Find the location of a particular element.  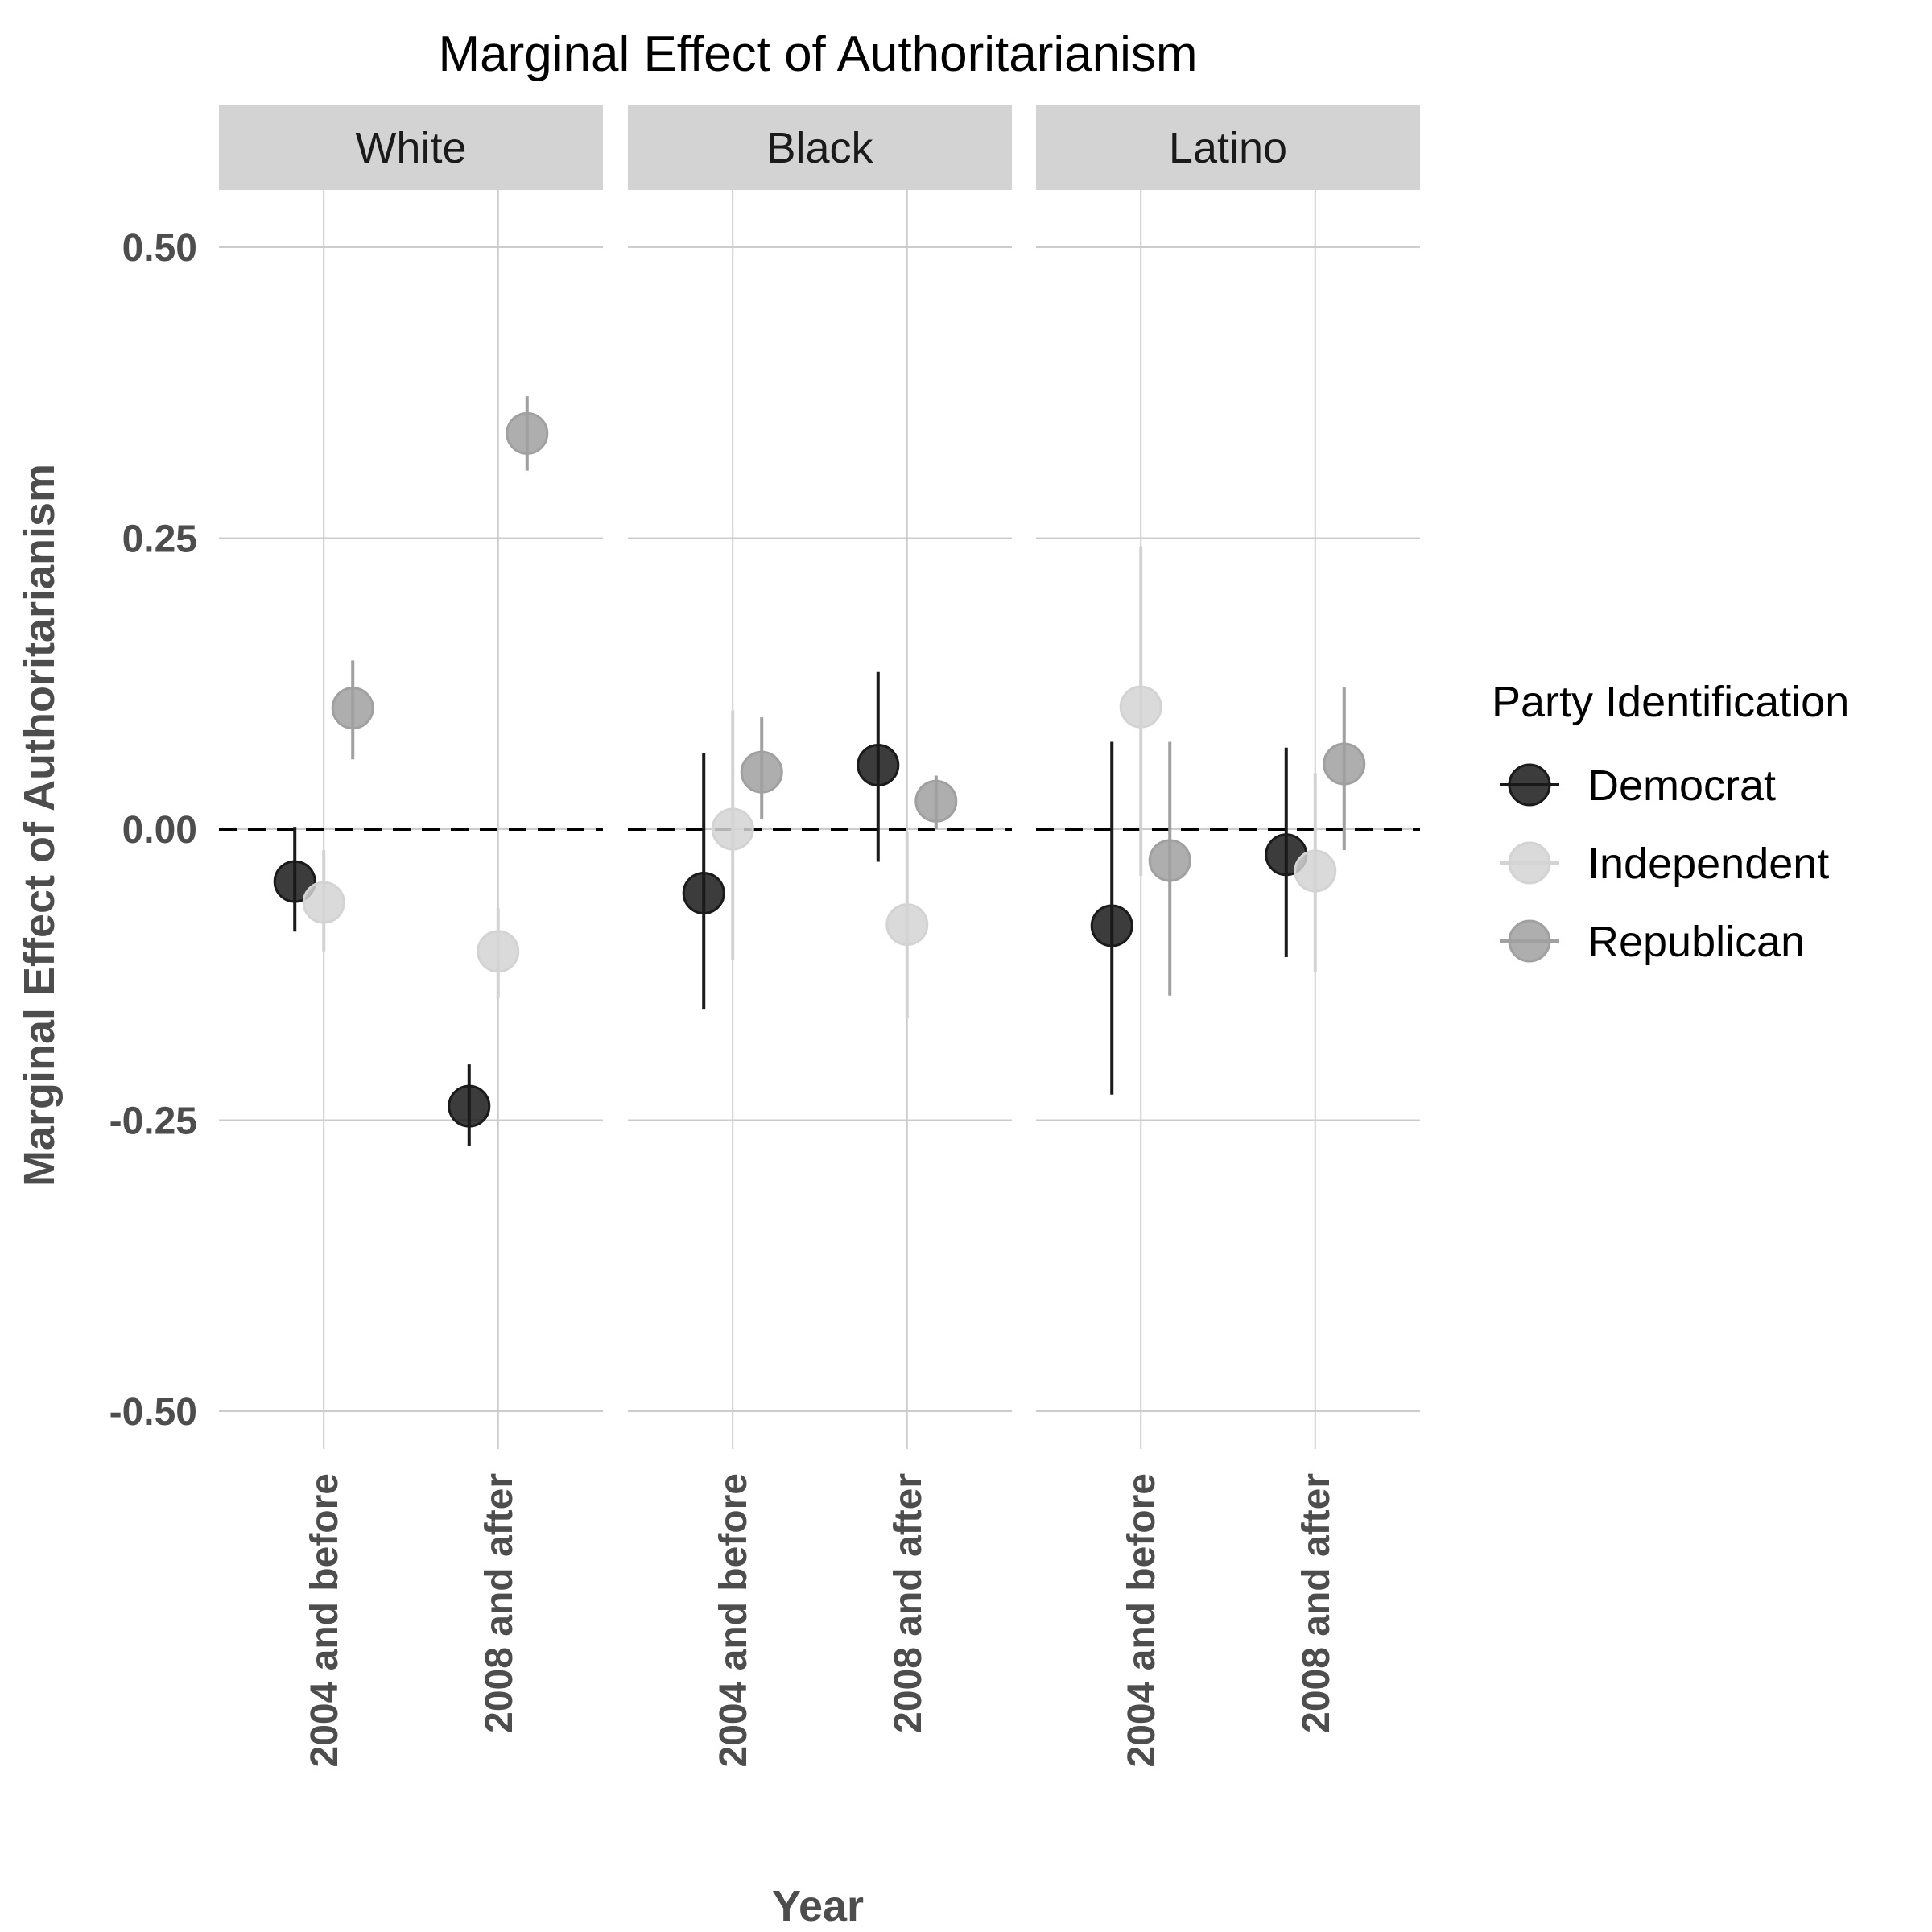

legend-item-independent: Independent is located at coordinates (1664, 864).